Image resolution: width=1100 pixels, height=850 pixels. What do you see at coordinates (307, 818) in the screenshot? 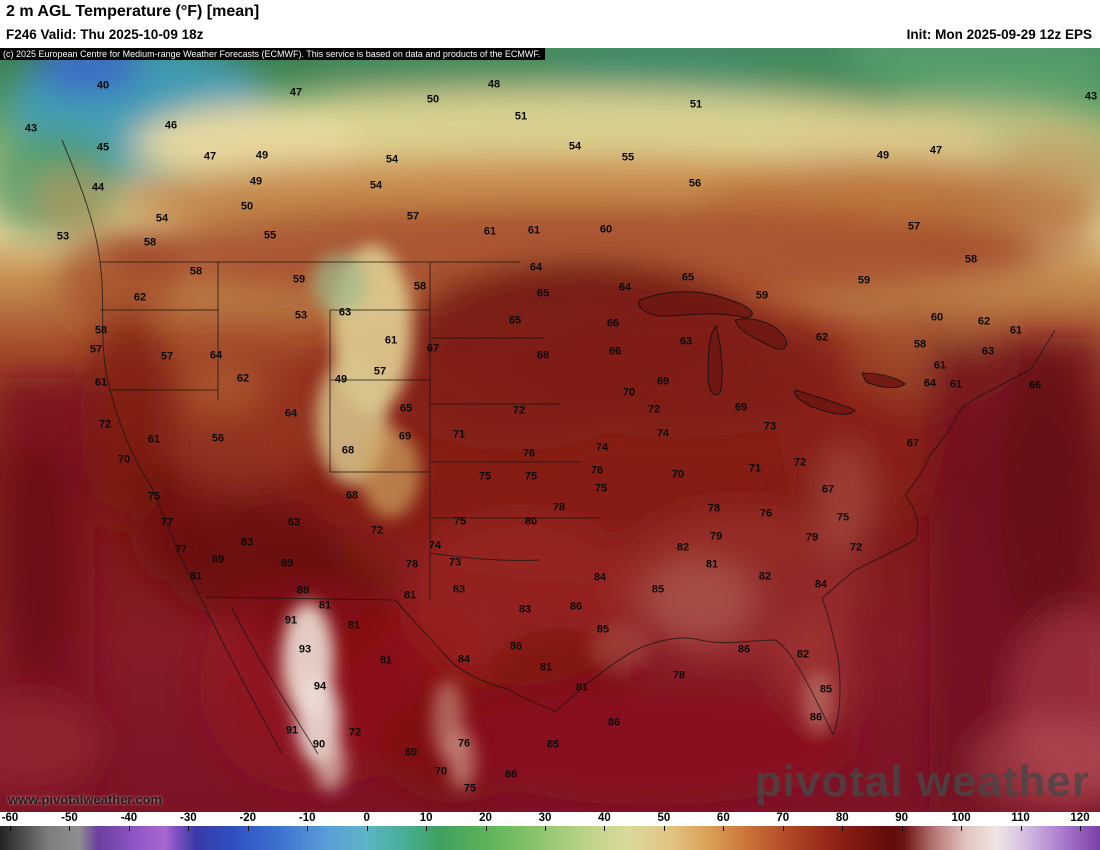
I see `colorbar-tick-label: -10` at bounding box center [307, 818].